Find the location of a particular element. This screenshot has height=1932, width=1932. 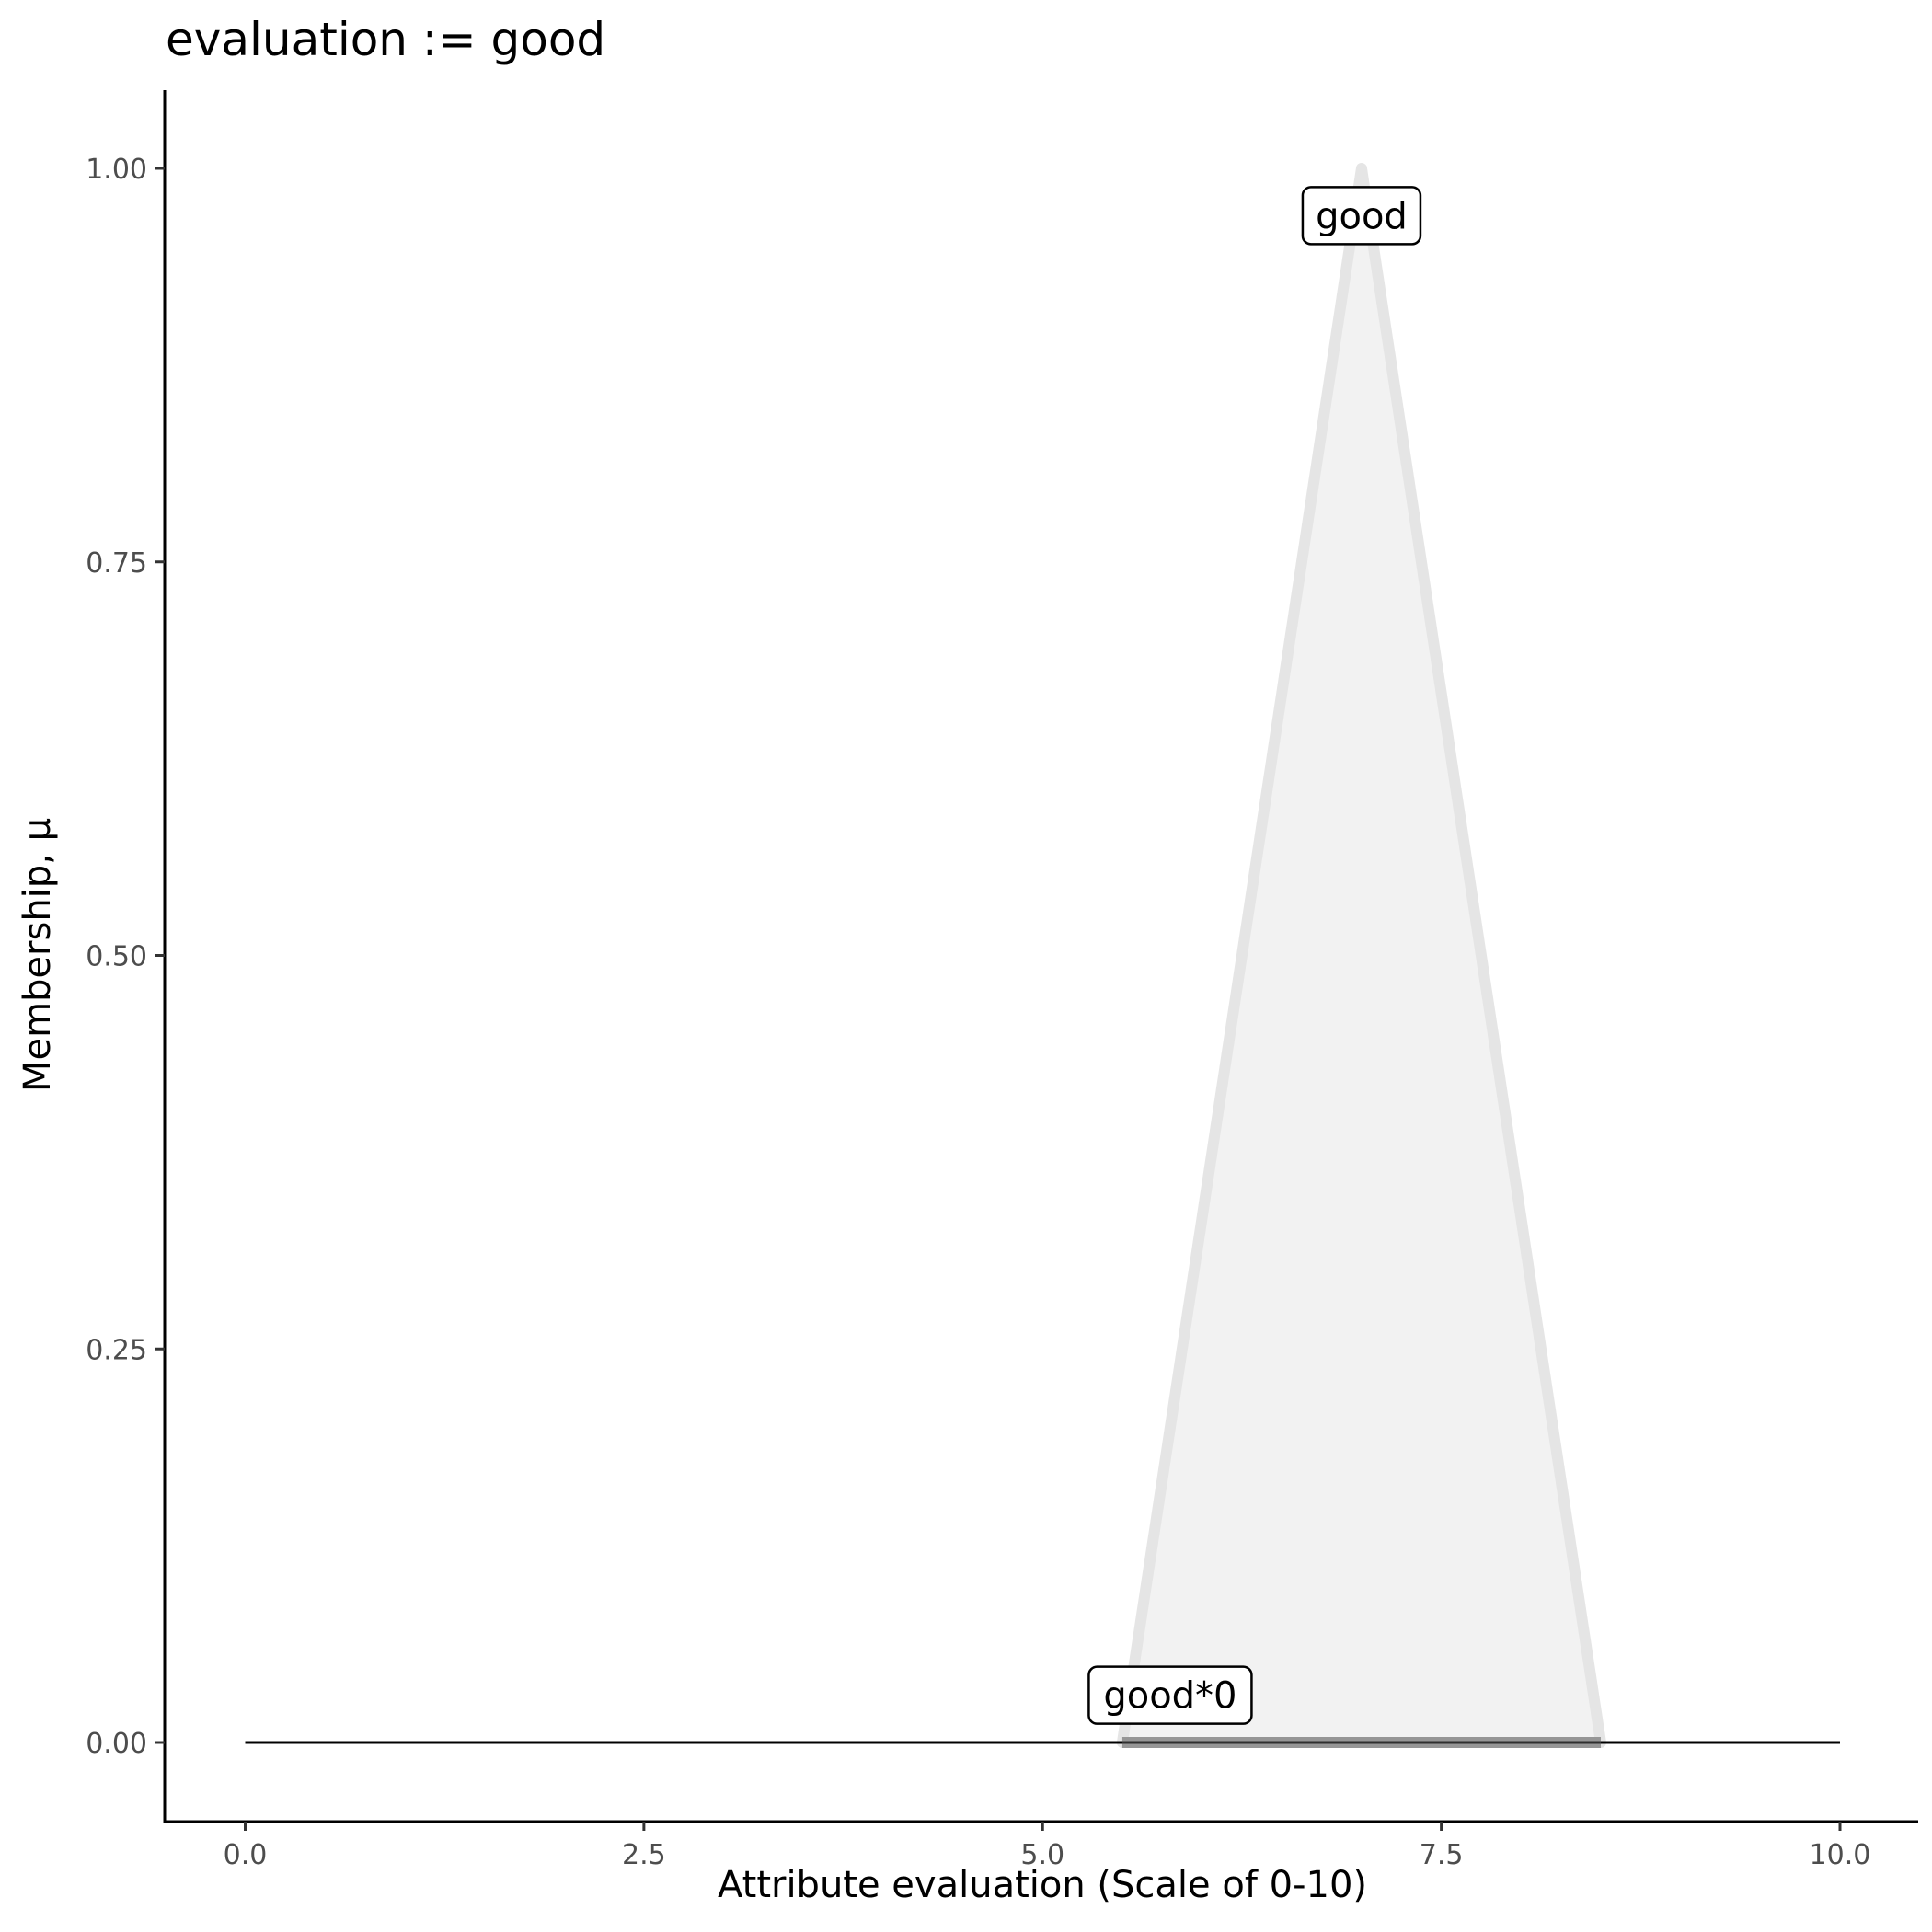

y-tick-label: 0.50 is located at coordinates (116, 957).